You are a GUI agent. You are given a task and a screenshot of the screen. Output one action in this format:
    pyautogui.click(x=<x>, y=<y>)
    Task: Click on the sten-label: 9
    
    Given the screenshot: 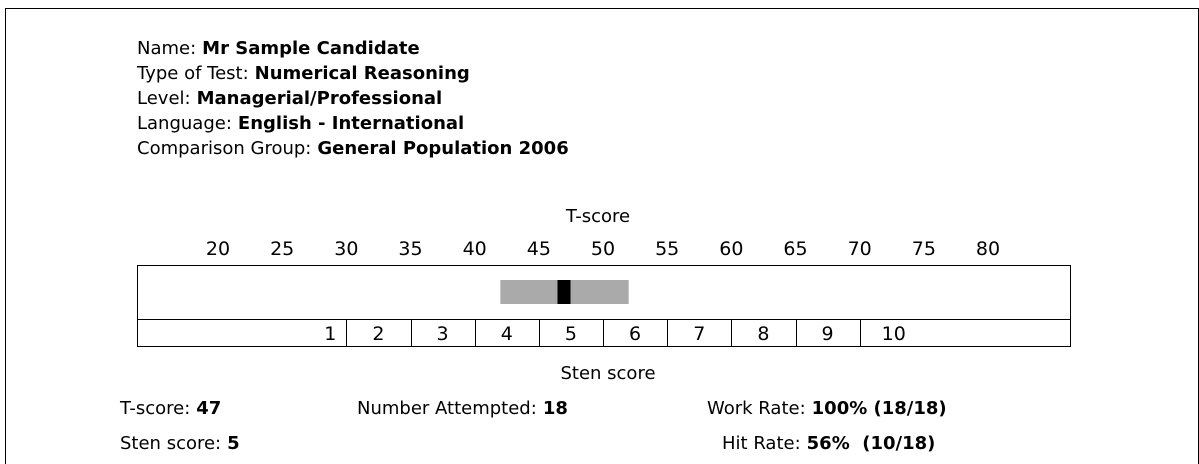 What is the action you would take?
    pyautogui.click(x=828, y=334)
    